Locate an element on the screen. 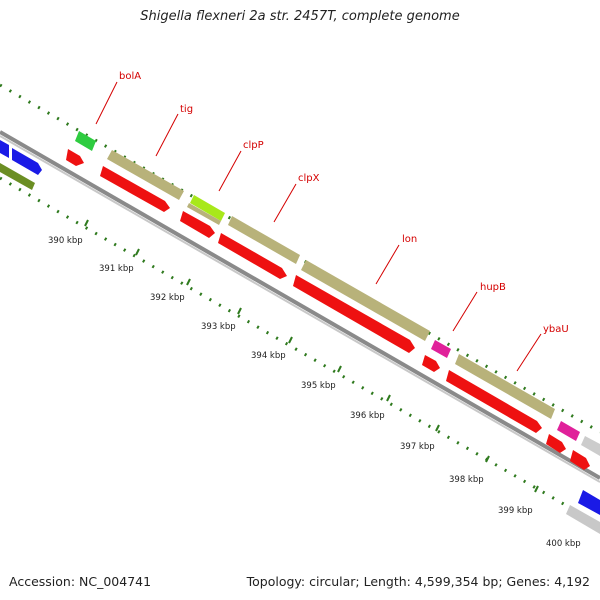  leader-line-hupB is located at coordinates (465, 311).